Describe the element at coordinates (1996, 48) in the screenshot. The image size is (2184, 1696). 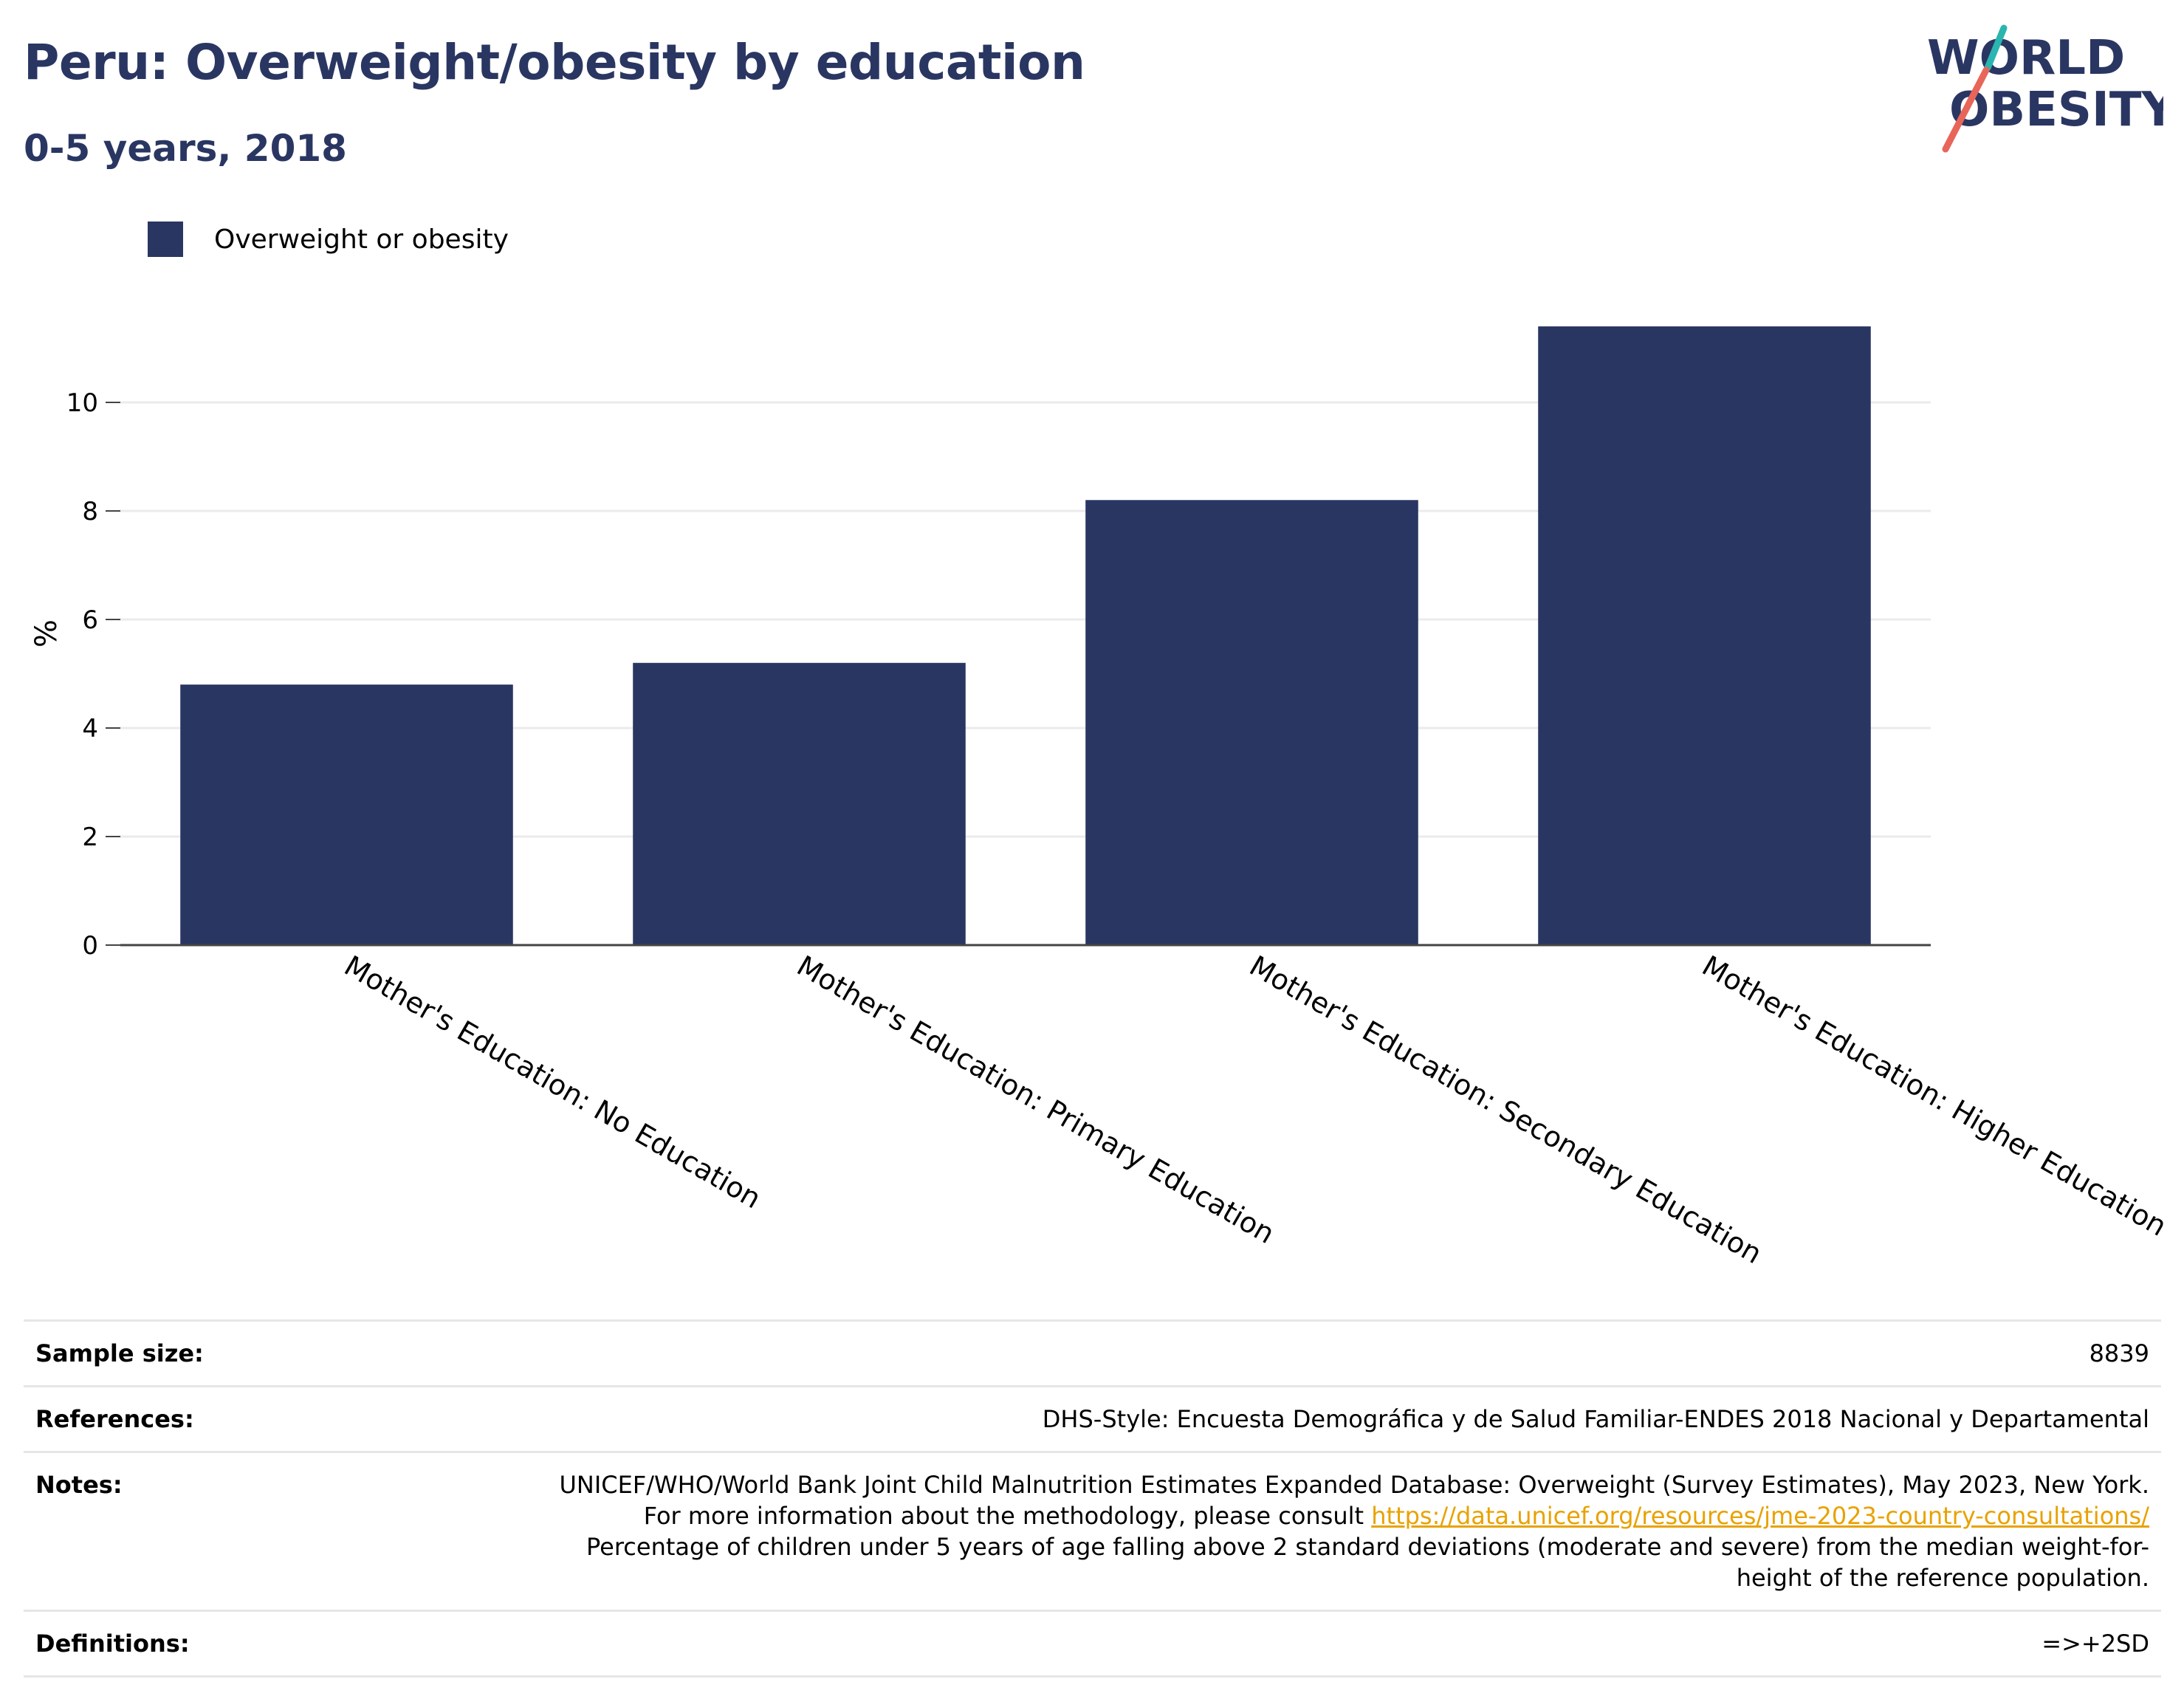
I see `logo-slash-top` at that location.